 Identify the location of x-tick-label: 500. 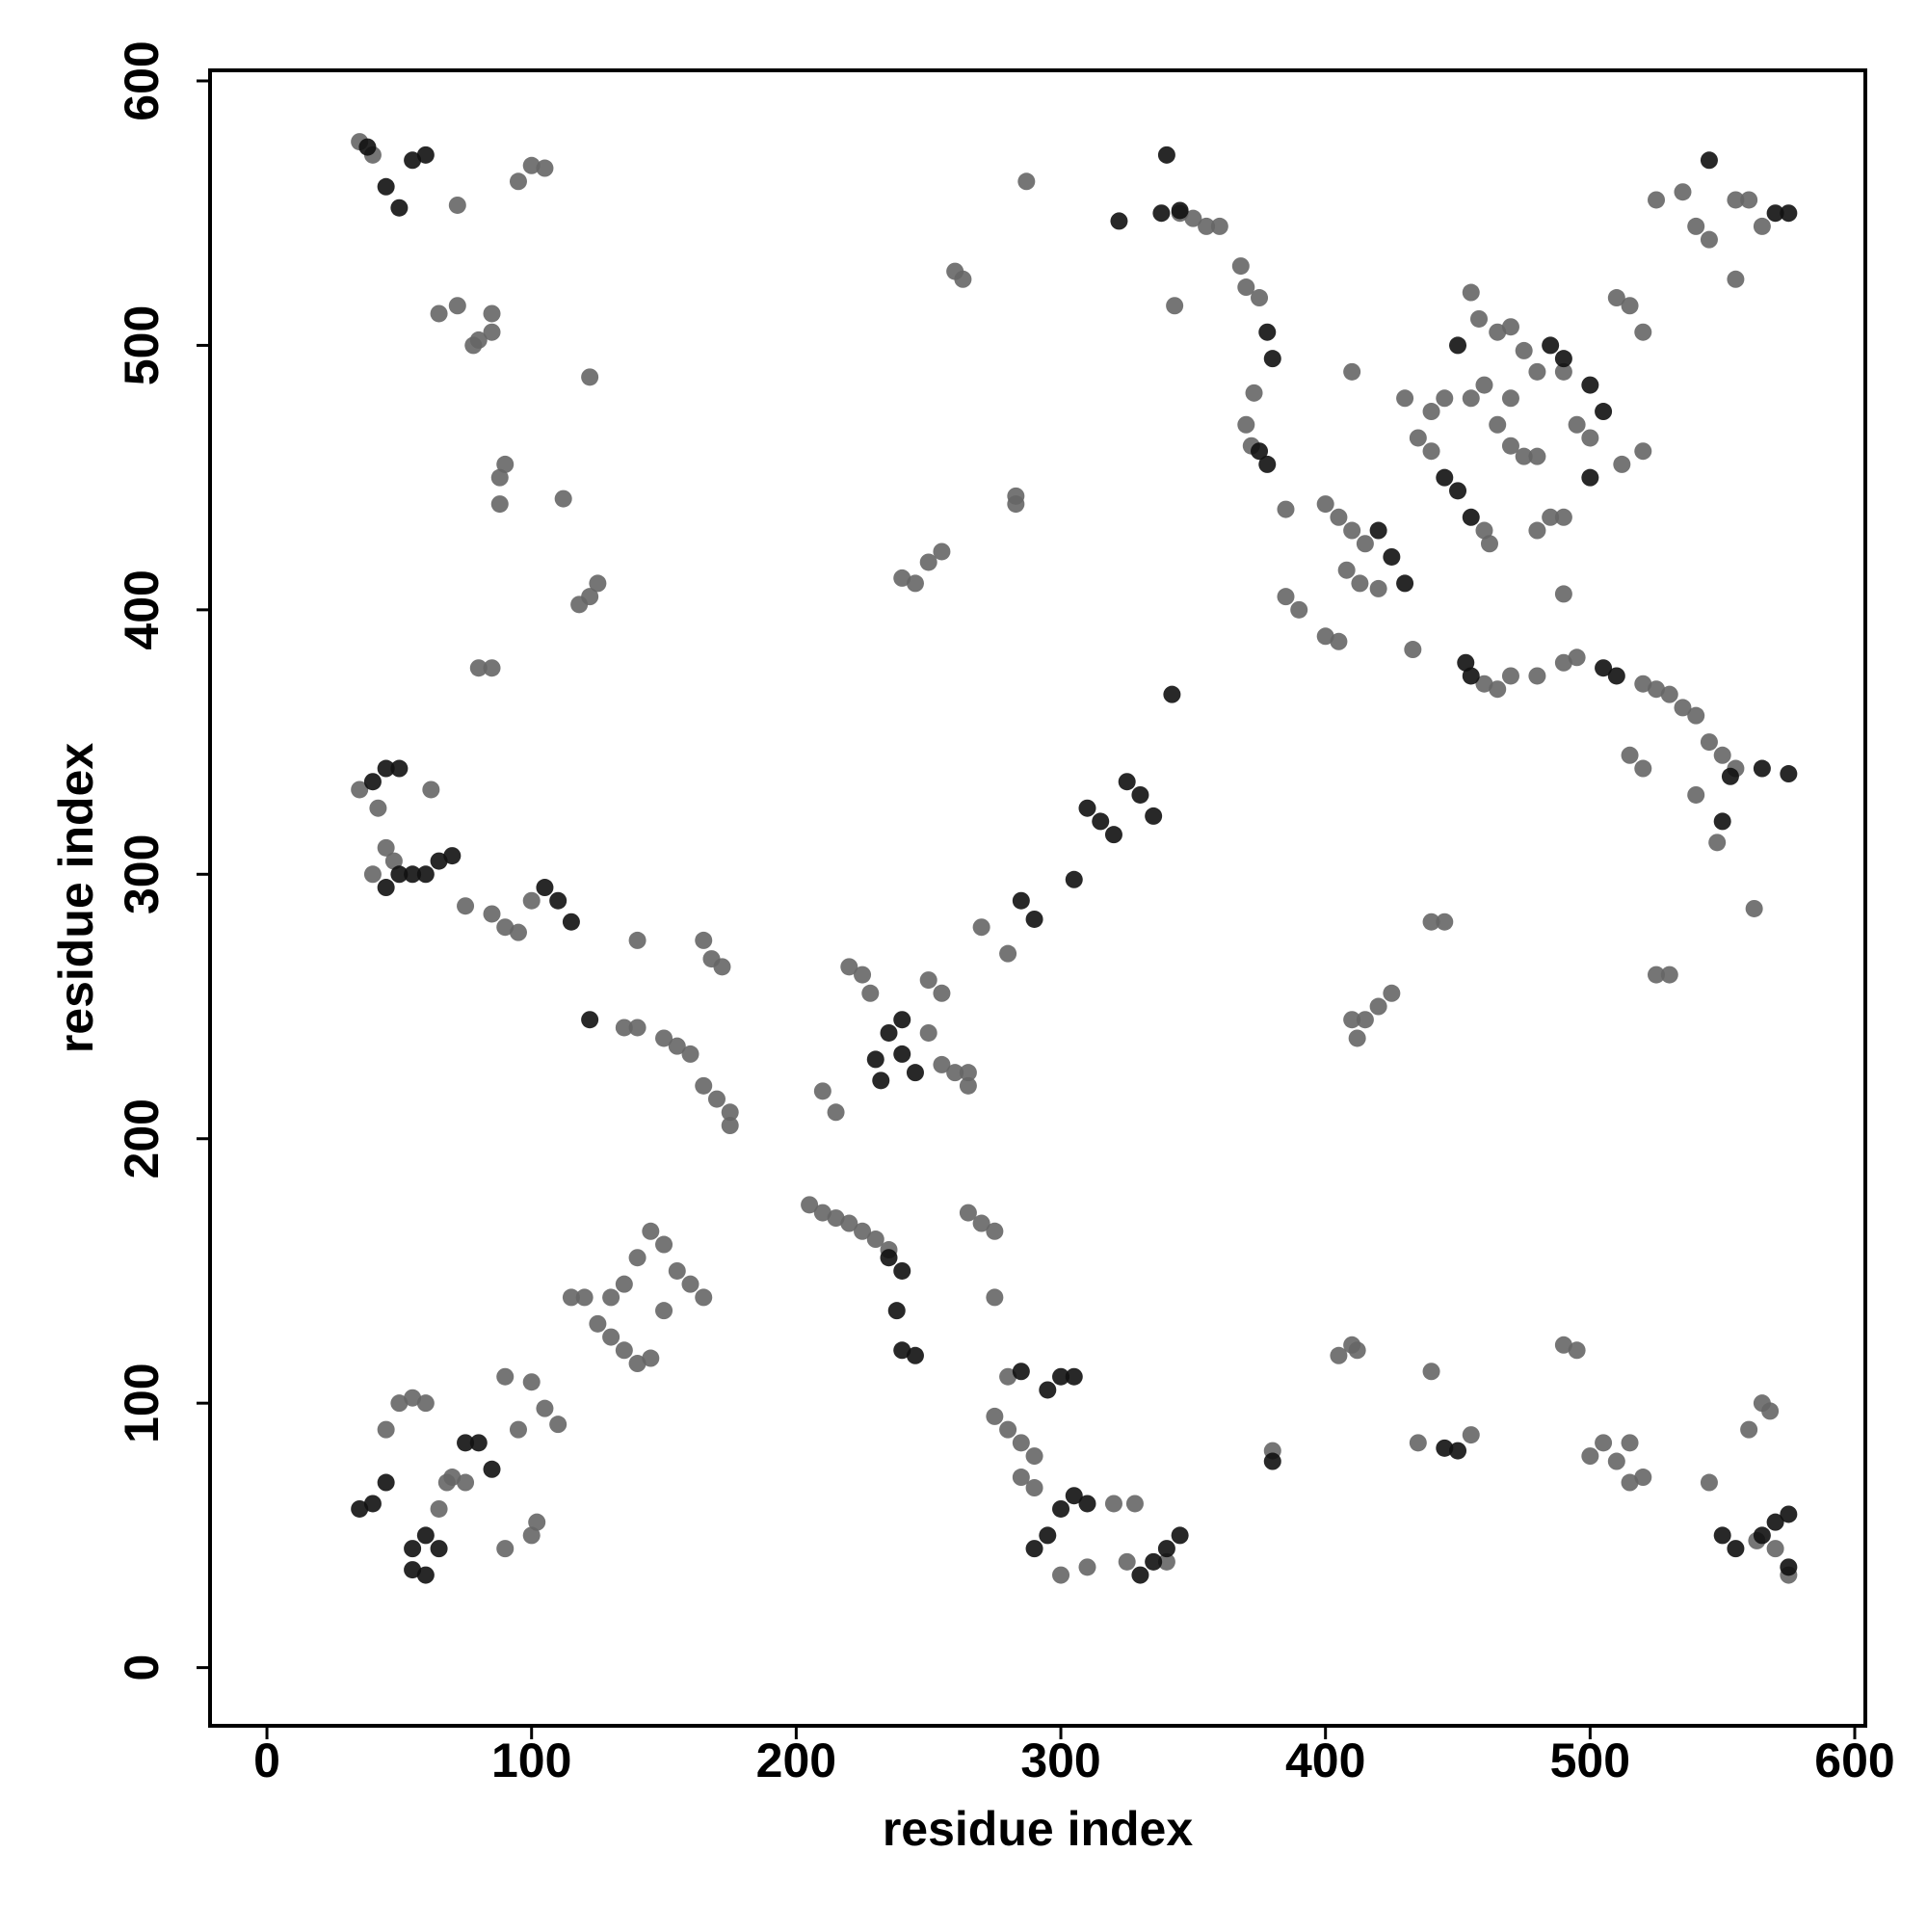
(1590, 1760).